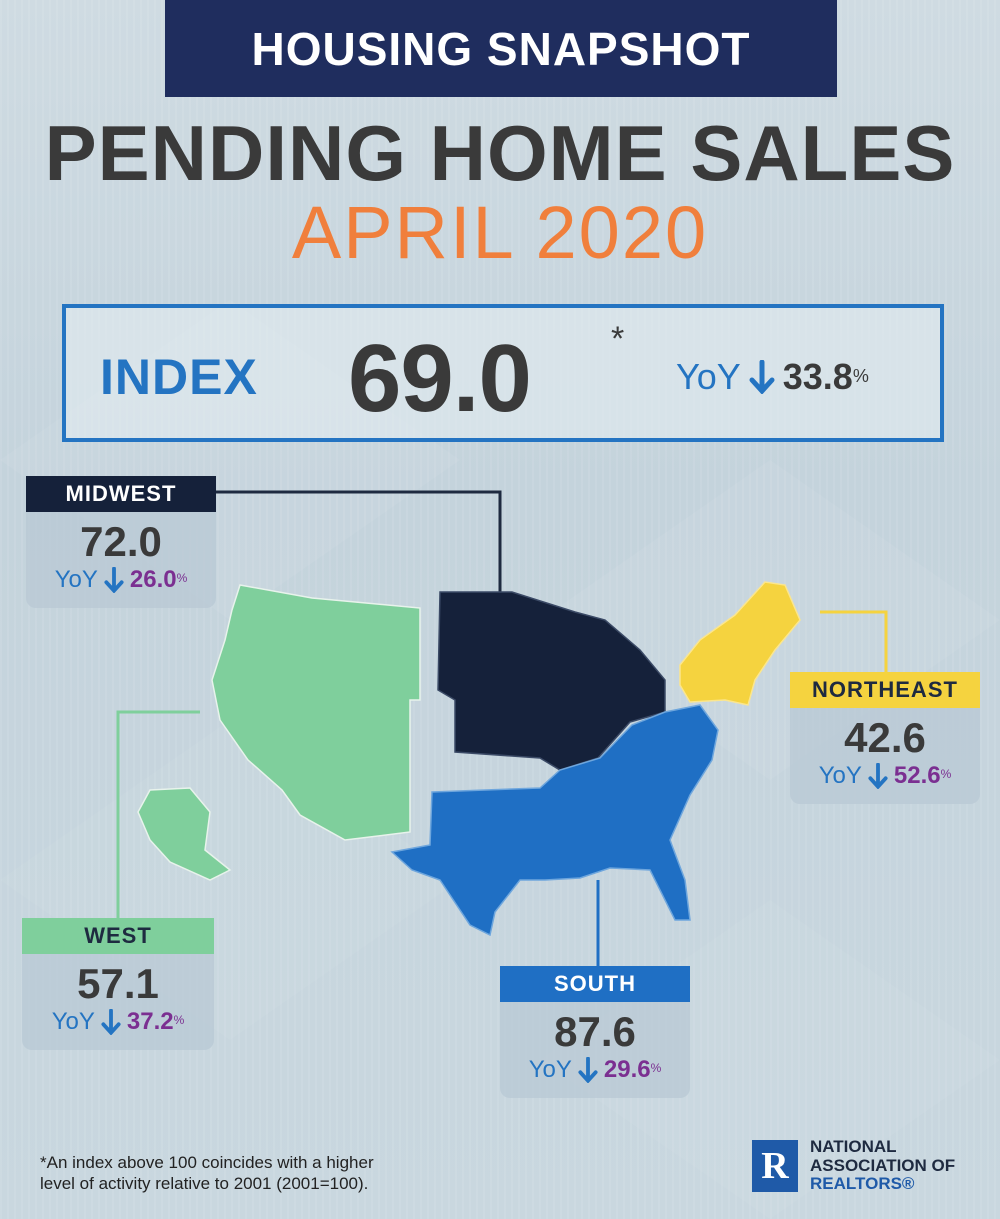  I want to click on region-yoy-northeast: YoY 52.6%, so click(885, 783).